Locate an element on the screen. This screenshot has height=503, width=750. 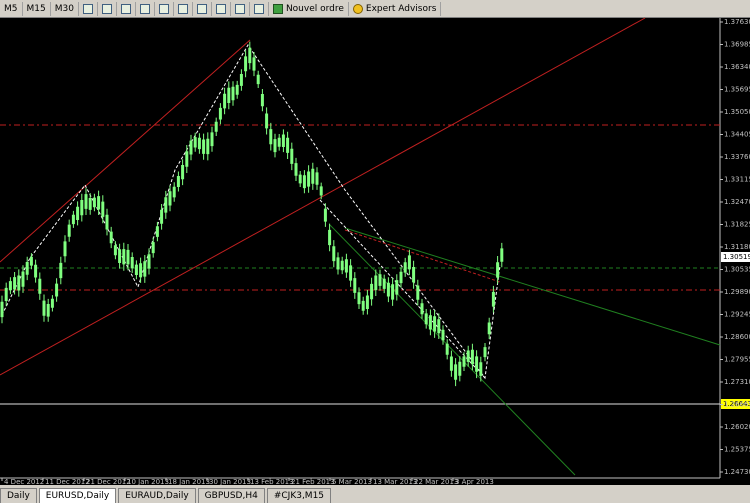
price-label: 1.31825 is located at coordinates (737, 225).